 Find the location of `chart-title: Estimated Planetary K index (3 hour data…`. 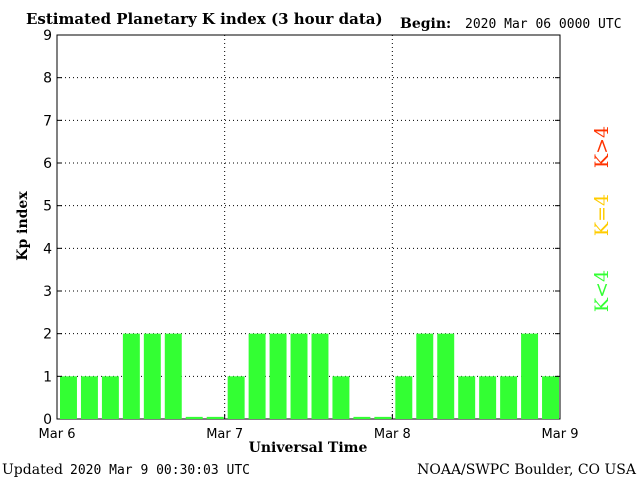

chart-title: Estimated Planetary K index (3 hour data… is located at coordinates (204, 19).